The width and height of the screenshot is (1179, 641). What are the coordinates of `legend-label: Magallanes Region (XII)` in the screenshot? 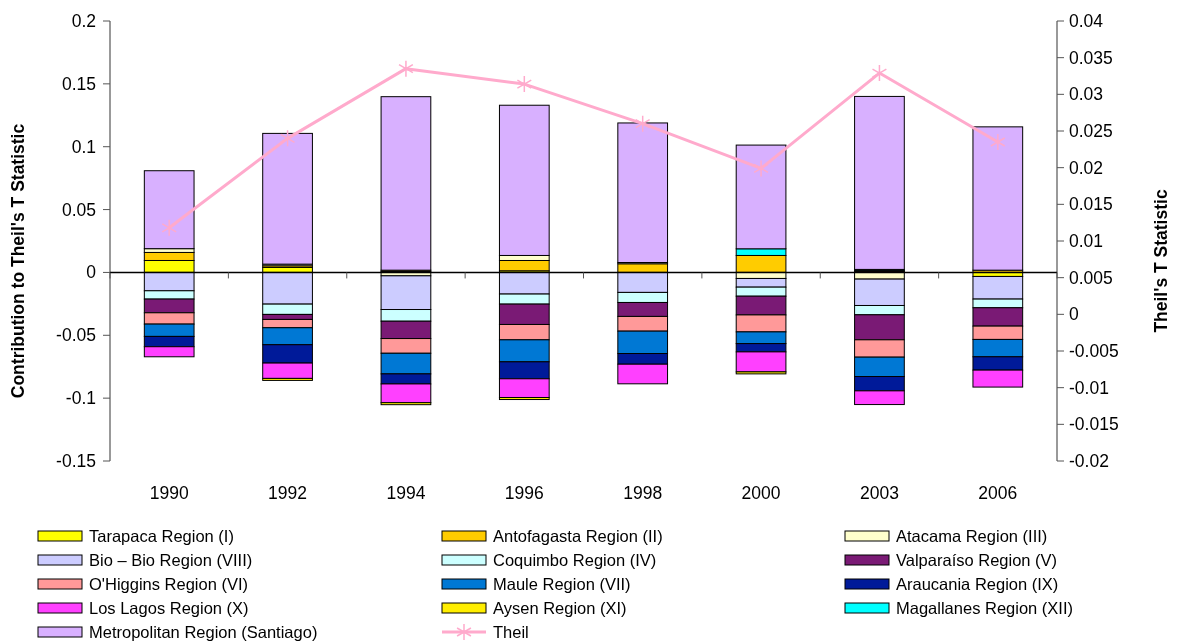 It's located at (985, 608).